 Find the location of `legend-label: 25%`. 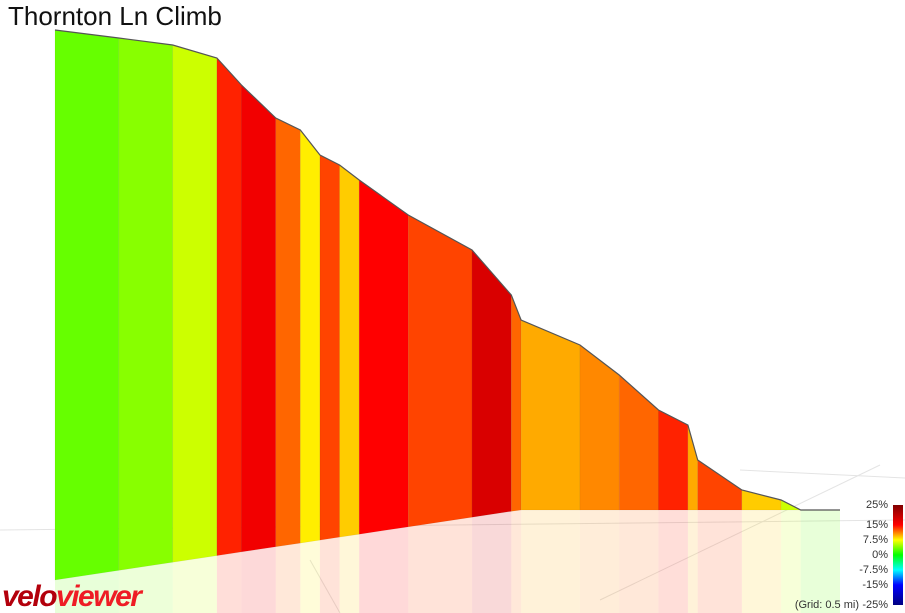

legend-label: 25% is located at coordinates (877, 505).